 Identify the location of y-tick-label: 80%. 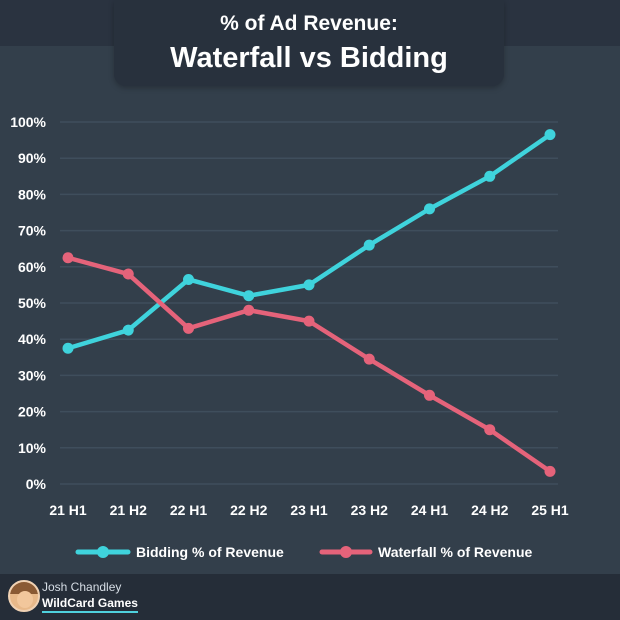
(32, 194).